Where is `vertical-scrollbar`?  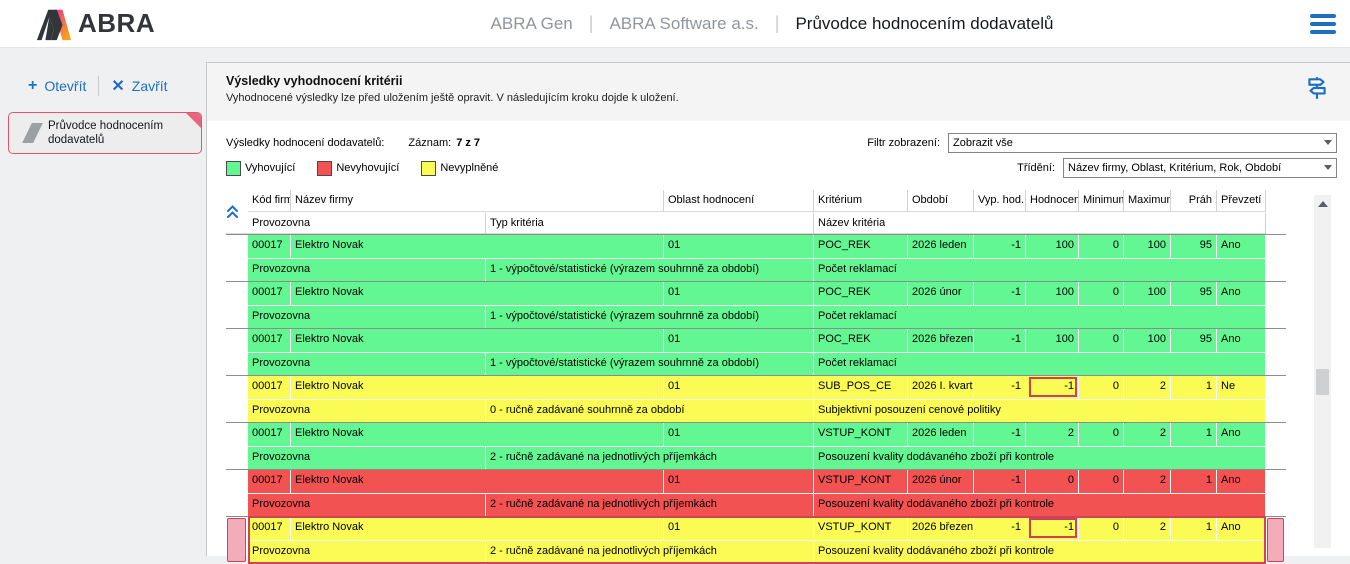 vertical-scrollbar is located at coordinates (1322, 371).